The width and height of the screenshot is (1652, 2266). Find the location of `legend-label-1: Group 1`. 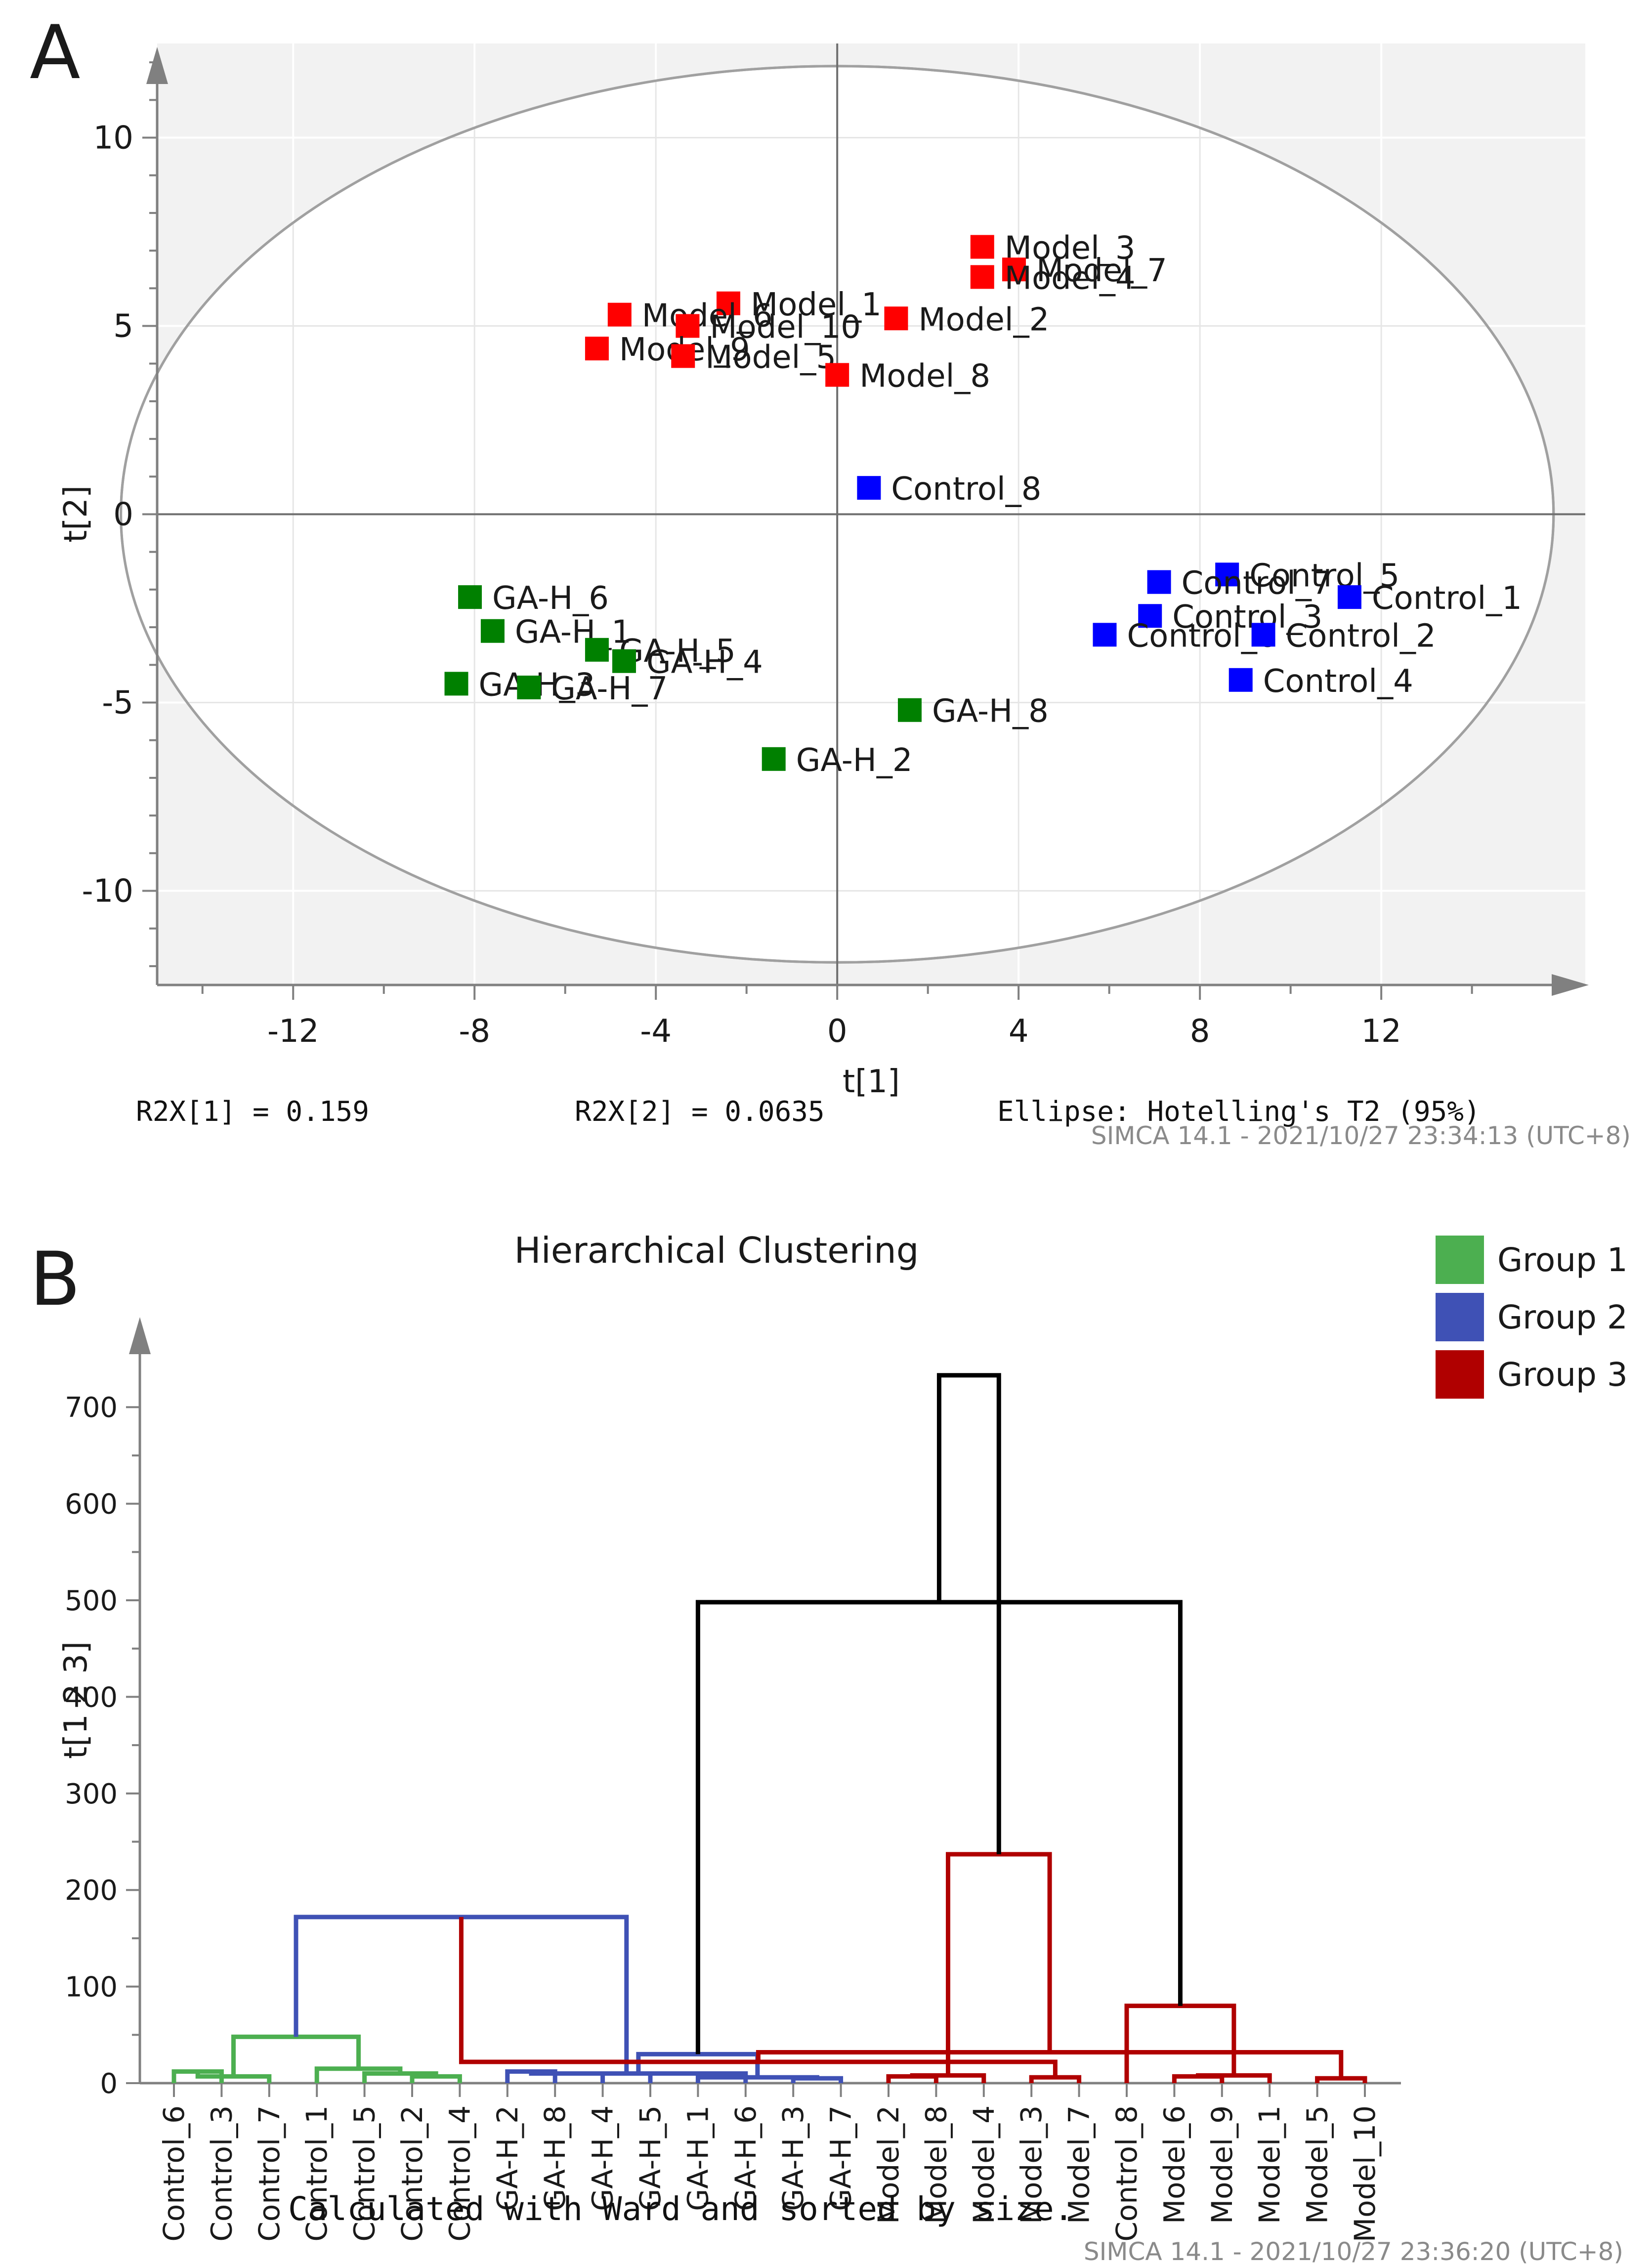

legend-label-1: Group 1 is located at coordinates (1562, 1260).